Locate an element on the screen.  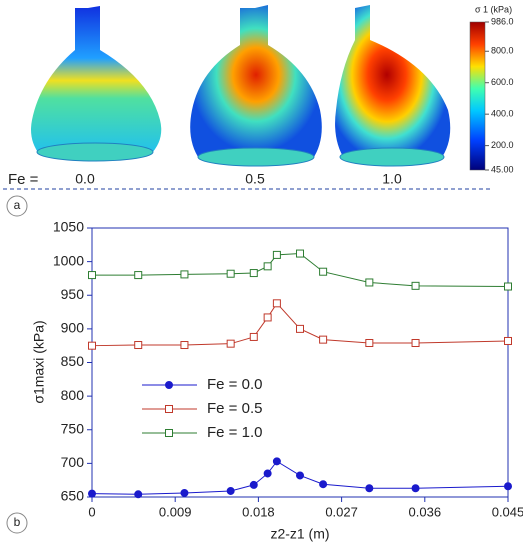
x-tick-label: 0.045 is located at coordinates (507, 511).